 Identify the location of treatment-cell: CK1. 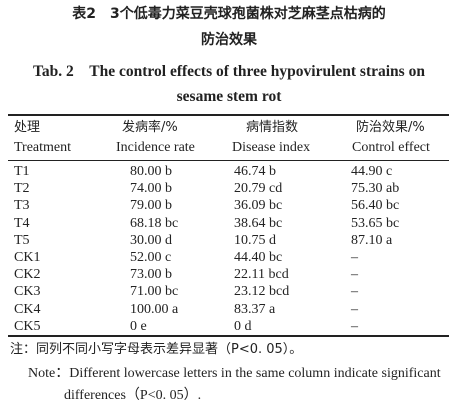
(27, 257).